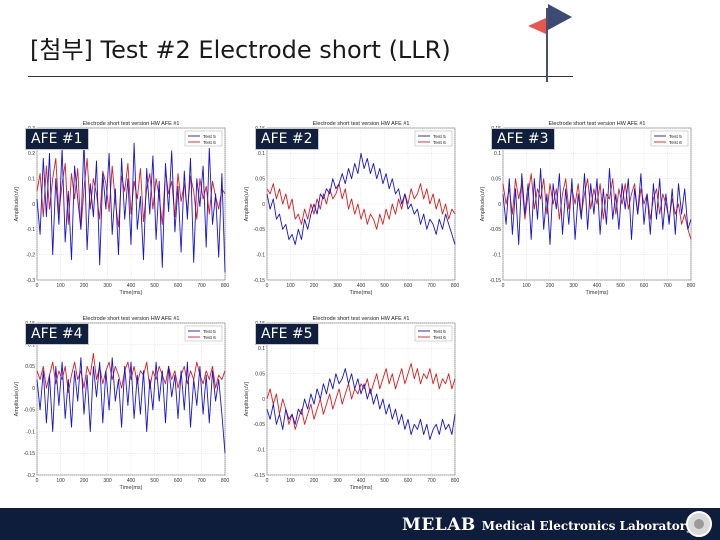 This screenshot has width=720, height=540. Describe the element at coordinates (300, 76) in the screenshot. I see `title-divider` at that location.